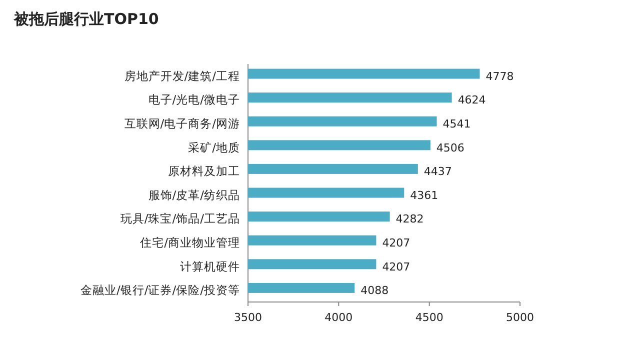 This screenshot has width=635, height=349. What do you see at coordinates (182, 123) in the screenshot?
I see `y-tick-label: 互联网/电子商务/网游` at bounding box center [182, 123].